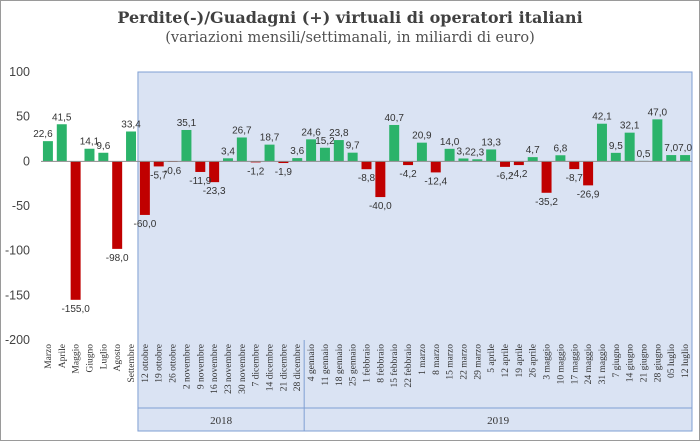 This screenshot has height=441, width=700. I want to click on data-label: -12,4, so click(435, 181).